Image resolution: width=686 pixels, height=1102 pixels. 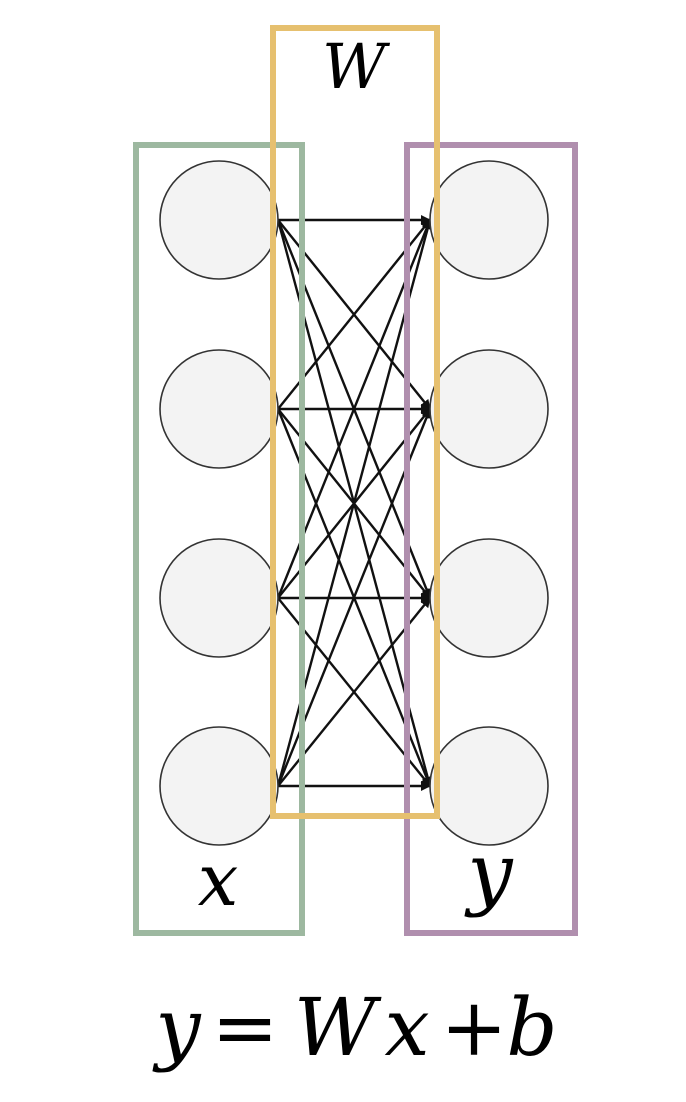 I want to click on equation-b: b, so click(x=531, y=1027).